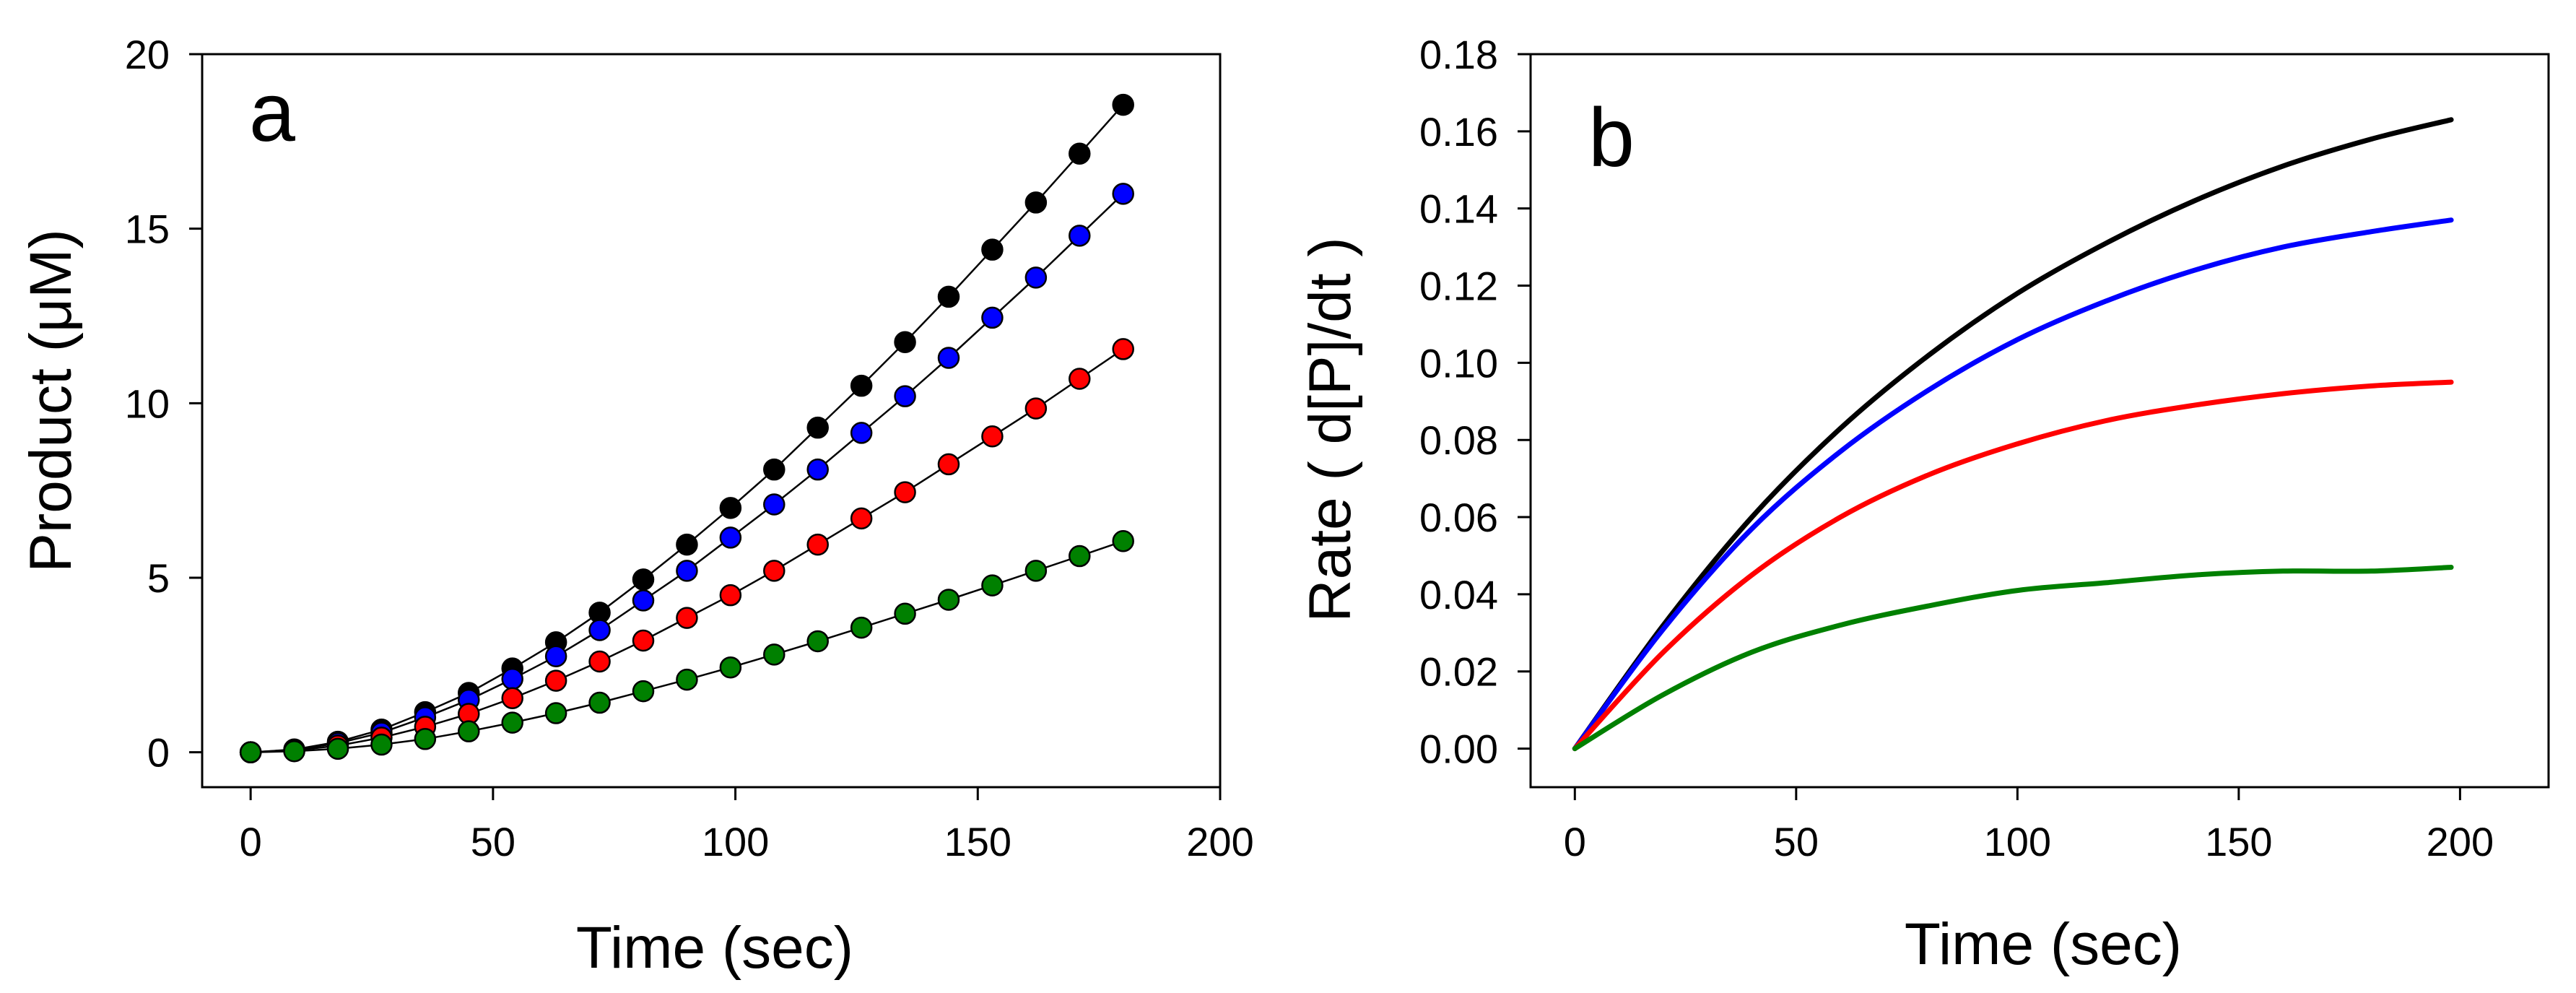  Describe the element at coordinates (147, 230) in the screenshot. I see `panel-a-ytick-label: 15` at that location.